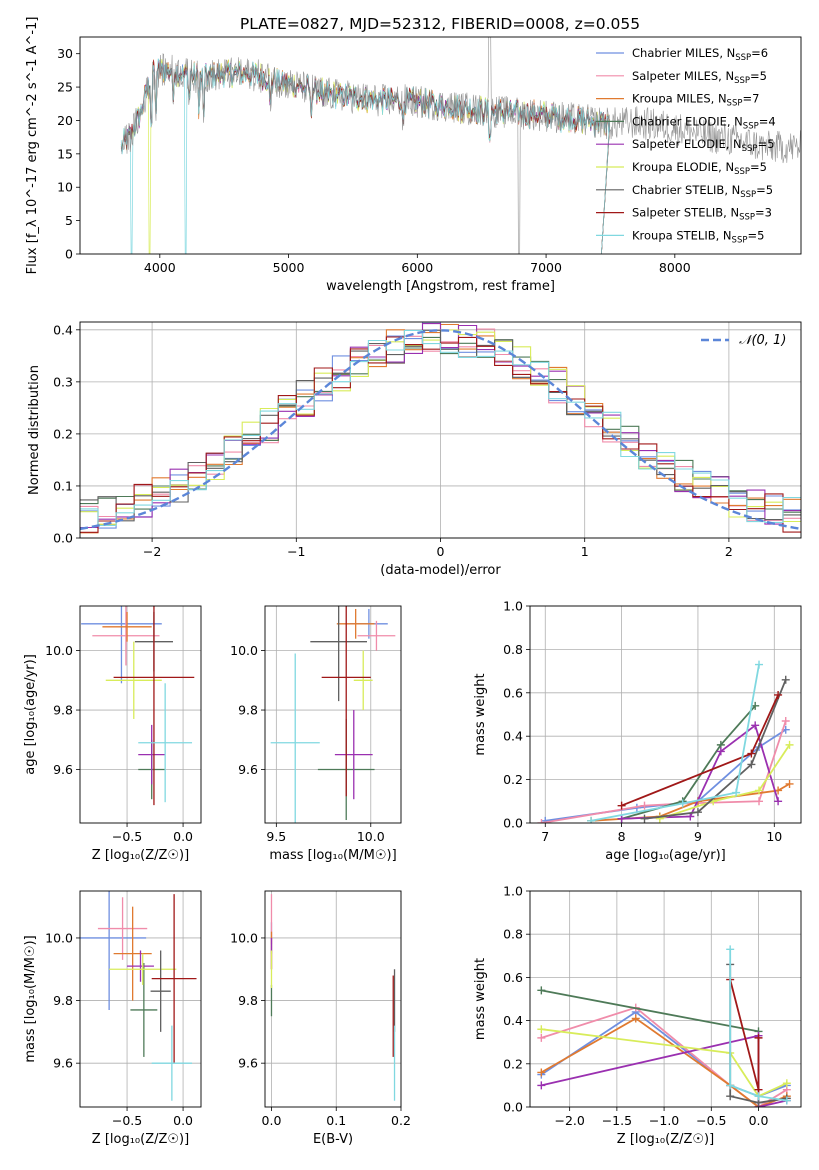  What do you see at coordinates (729, 551) in the screenshot?
I see `residuals-x-tick-label: 2` at bounding box center [729, 551].